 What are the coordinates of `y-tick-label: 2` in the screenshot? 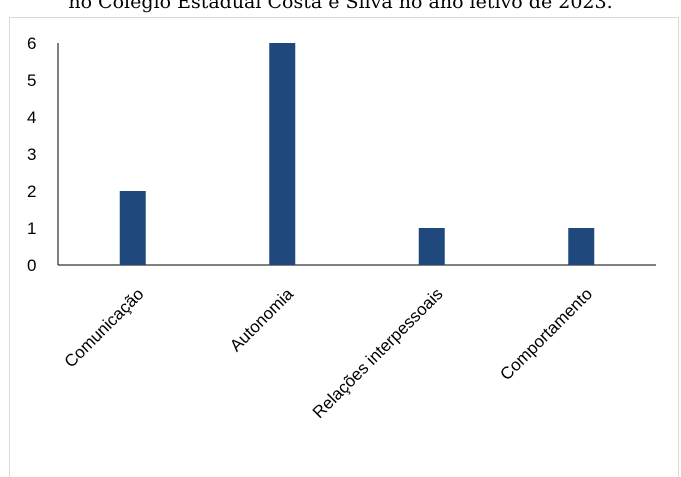 It's located at (31, 191).